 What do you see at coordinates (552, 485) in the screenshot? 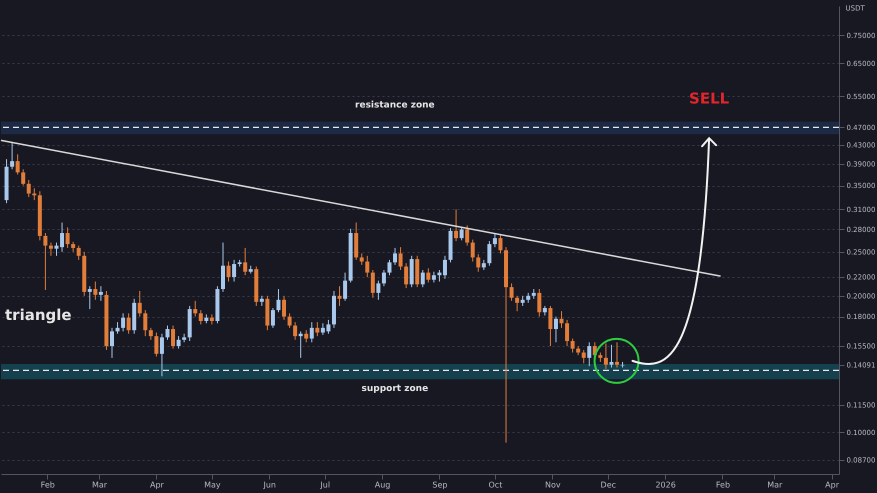
I see `x-tick-label: Nov` at bounding box center [552, 485].